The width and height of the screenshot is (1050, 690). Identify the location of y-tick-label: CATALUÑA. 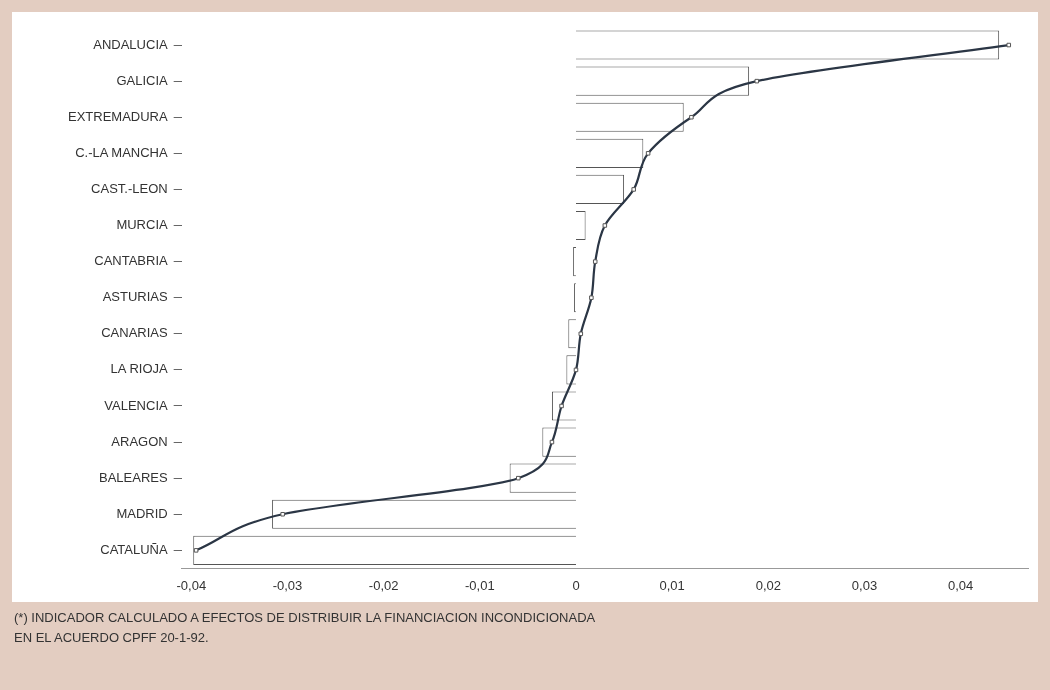
(134, 549).